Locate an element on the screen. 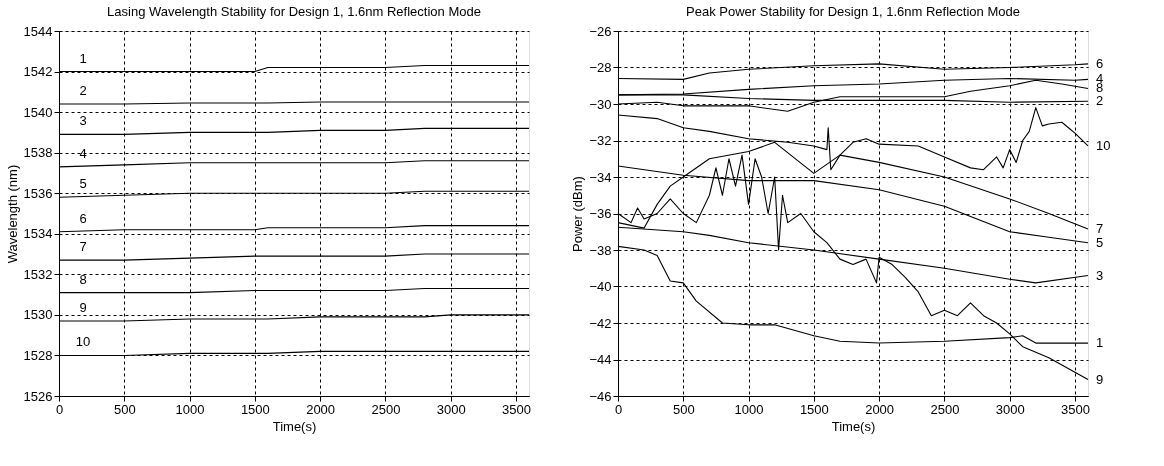  y-tick-label: −34 is located at coordinates (600, 177).